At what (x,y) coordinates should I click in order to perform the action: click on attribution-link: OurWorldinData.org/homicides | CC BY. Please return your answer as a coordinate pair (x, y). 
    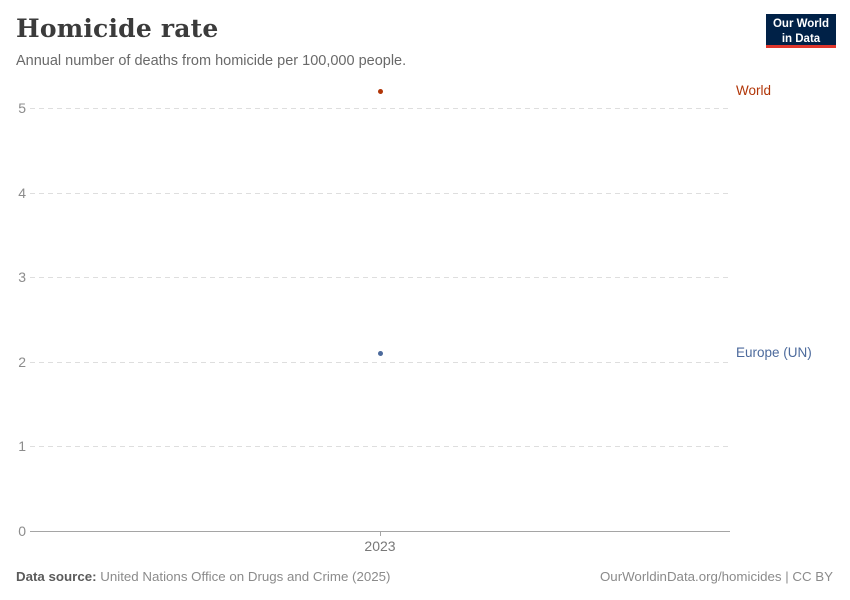
    Looking at the image, I should click on (716, 576).